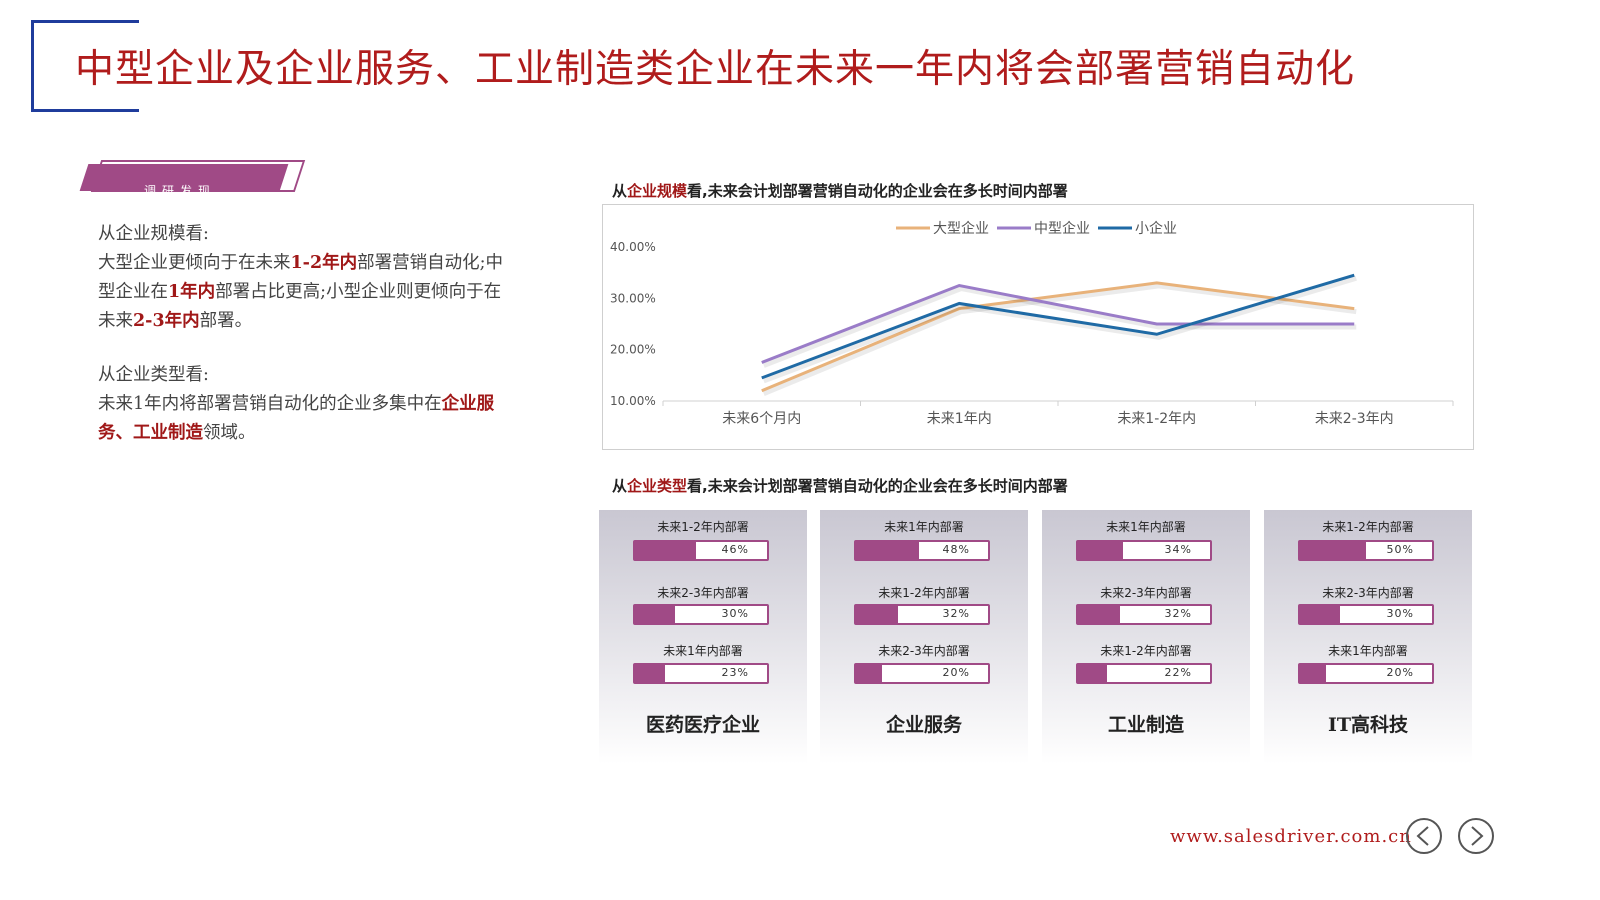 The image size is (1600, 900). I want to click on website-link: www.salesdriver.com.cn, so click(1291, 836).